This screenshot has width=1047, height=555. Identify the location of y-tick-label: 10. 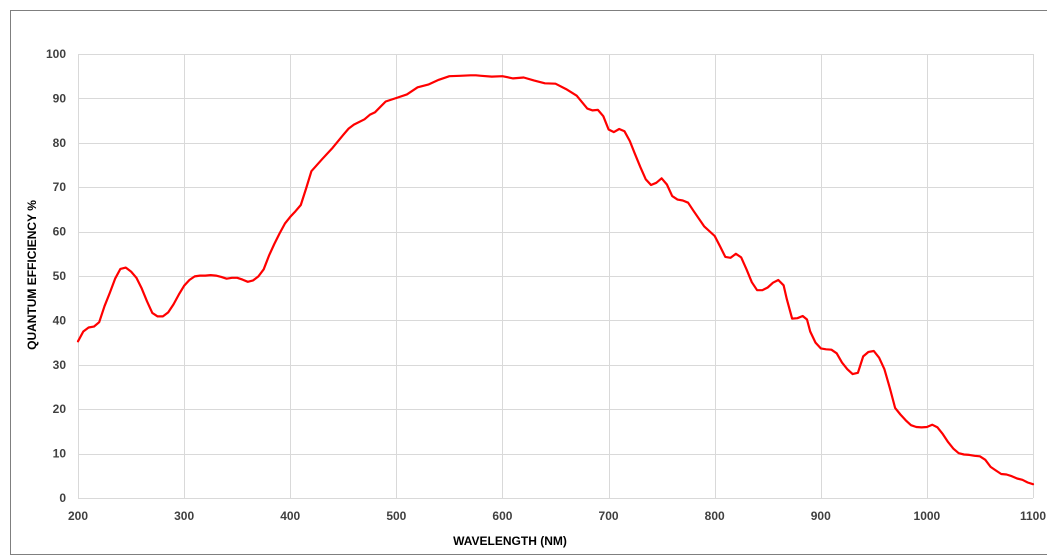
(60, 454).